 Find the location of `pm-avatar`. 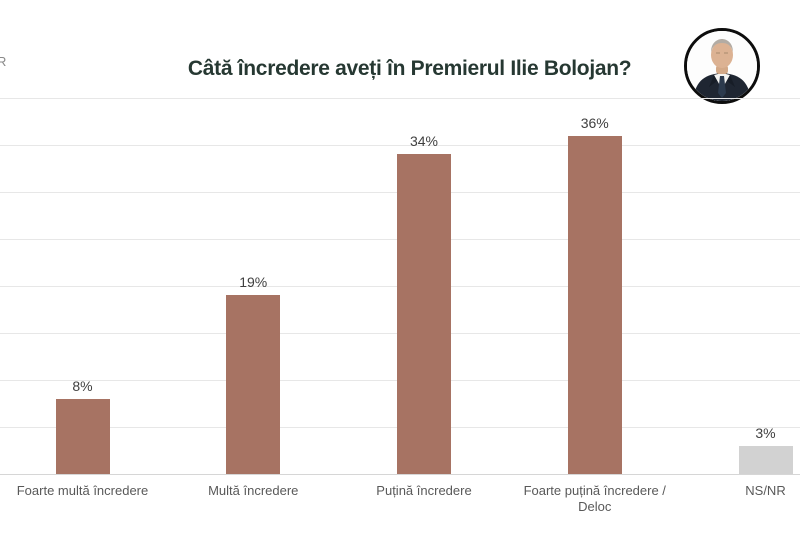

pm-avatar is located at coordinates (722, 66).